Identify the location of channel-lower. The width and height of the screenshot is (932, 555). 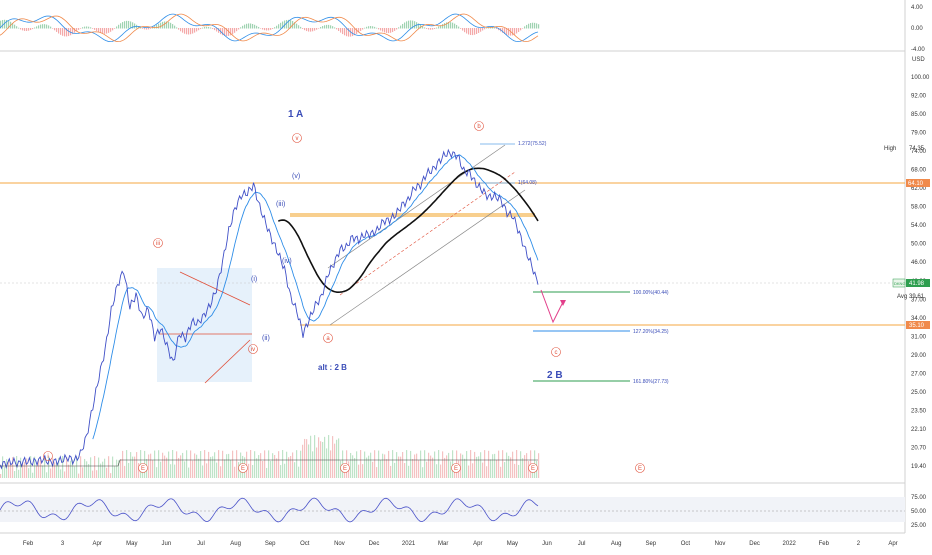
(427, 257).